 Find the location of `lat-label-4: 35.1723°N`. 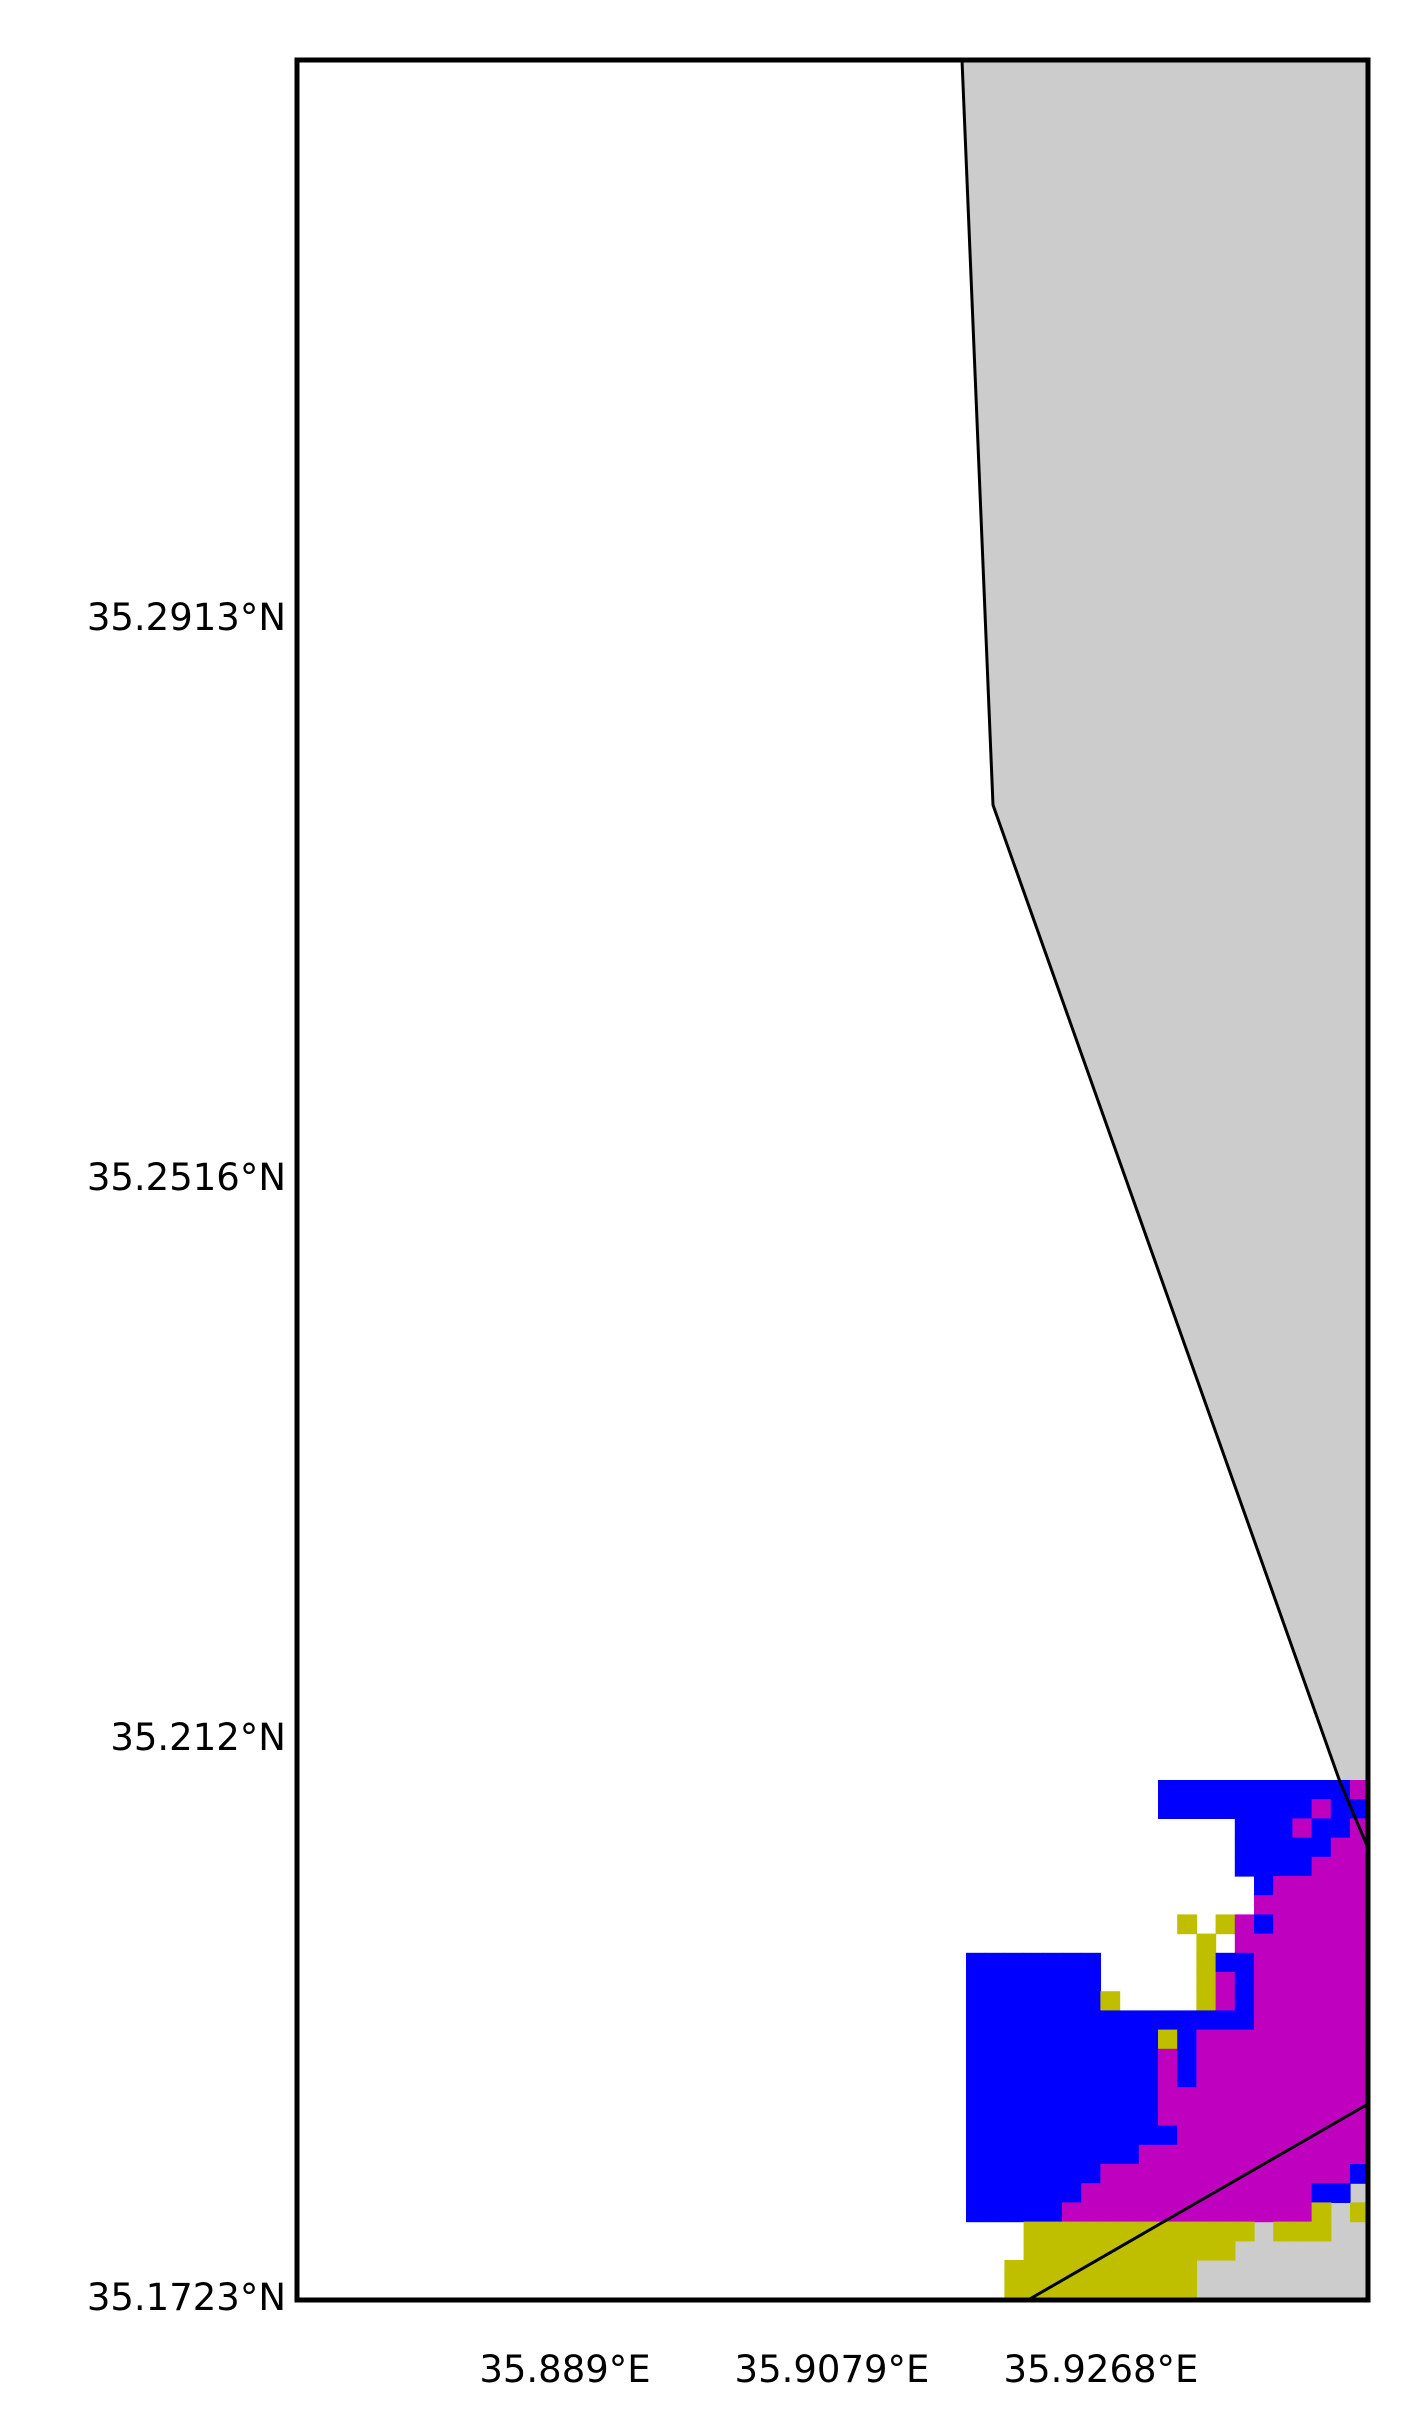

lat-label-4: 35.1723°N is located at coordinates (186, 2297).